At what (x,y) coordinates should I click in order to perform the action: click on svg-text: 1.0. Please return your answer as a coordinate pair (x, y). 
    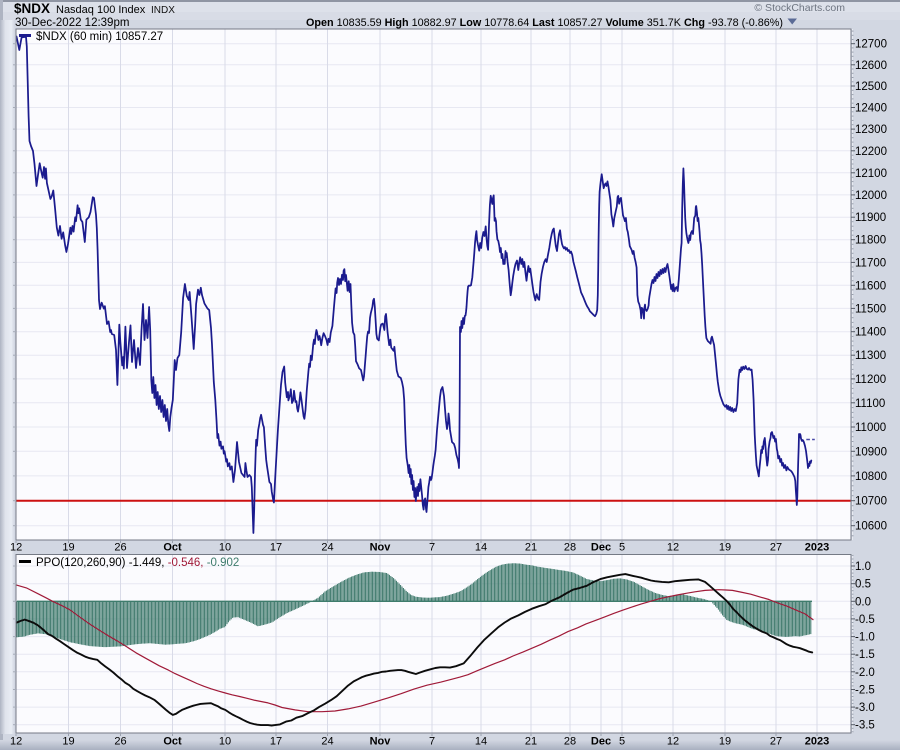
    Looking at the image, I should click on (863, 567).